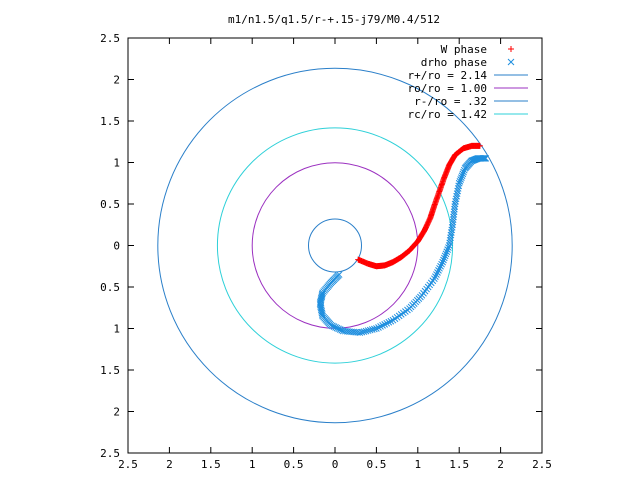 This screenshot has height=480, width=640. I want to click on drho-phase-series, so click(403, 245).